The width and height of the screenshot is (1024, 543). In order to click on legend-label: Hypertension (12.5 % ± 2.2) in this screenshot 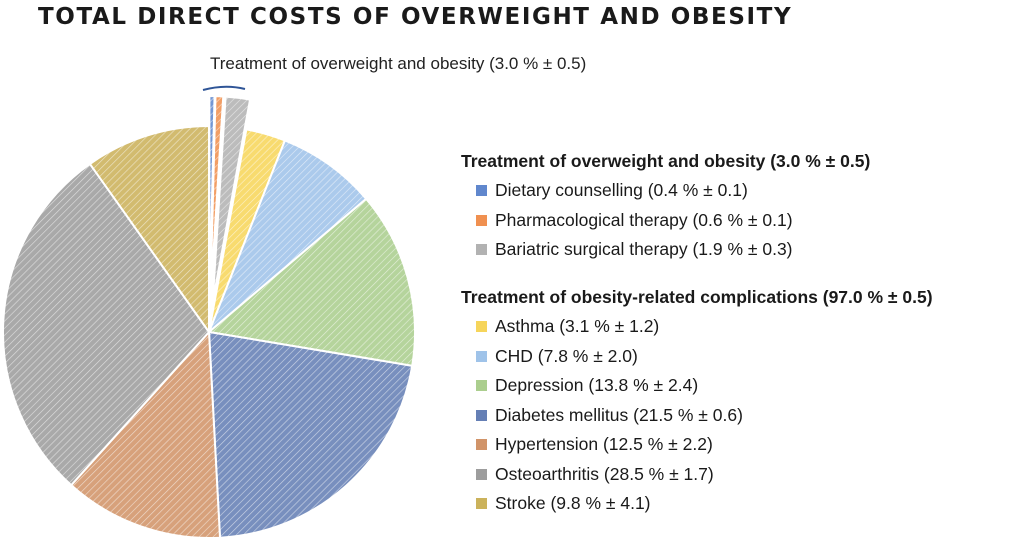, I will do `click(604, 444)`.